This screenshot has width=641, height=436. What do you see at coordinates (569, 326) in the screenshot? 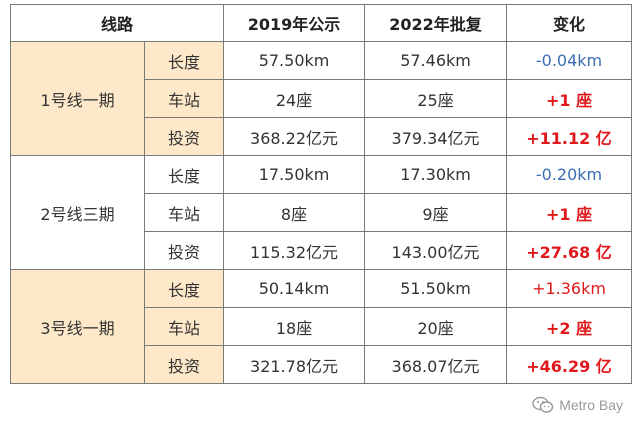
I see `change-cell: +2 座` at bounding box center [569, 326].